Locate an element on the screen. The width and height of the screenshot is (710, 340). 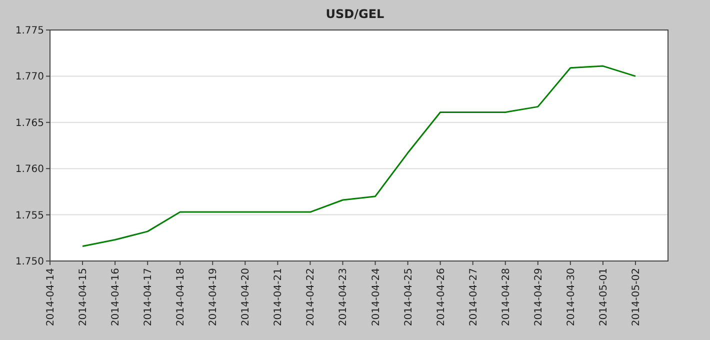
y-tick-label: 1.760 is located at coordinates (29, 170).